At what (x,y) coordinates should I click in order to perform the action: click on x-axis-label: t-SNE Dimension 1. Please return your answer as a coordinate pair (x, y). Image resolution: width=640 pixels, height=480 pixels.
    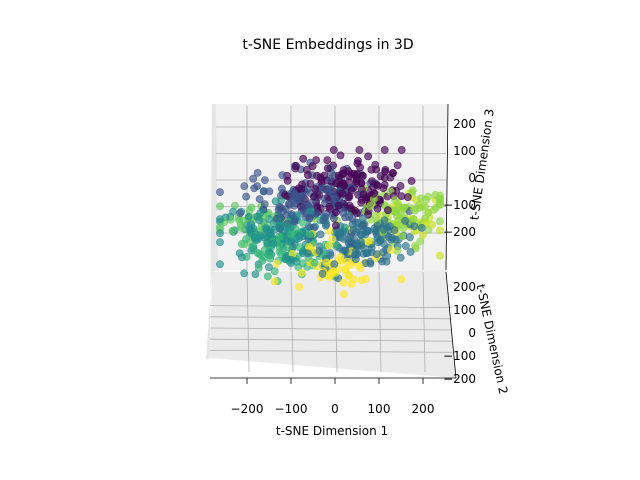
    Looking at the image, I should click on (332, 431).